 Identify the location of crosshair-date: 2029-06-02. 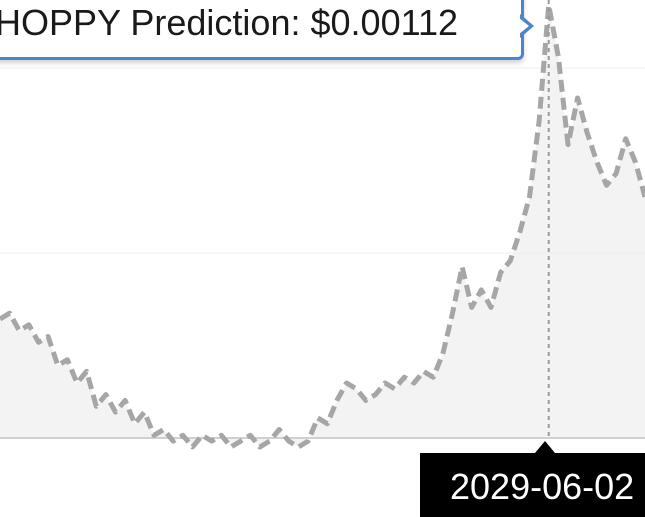
(542, 486).